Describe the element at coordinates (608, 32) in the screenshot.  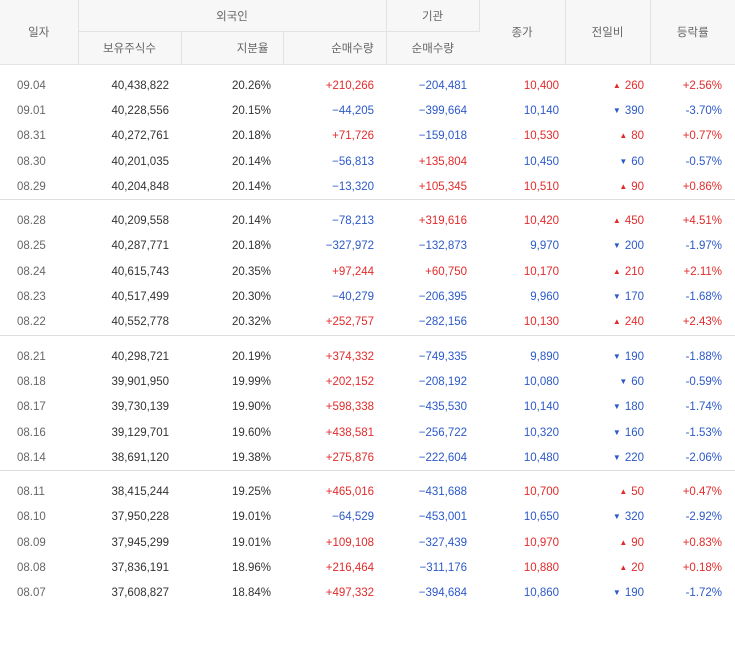
I see `header-change: 전일비` at that location.